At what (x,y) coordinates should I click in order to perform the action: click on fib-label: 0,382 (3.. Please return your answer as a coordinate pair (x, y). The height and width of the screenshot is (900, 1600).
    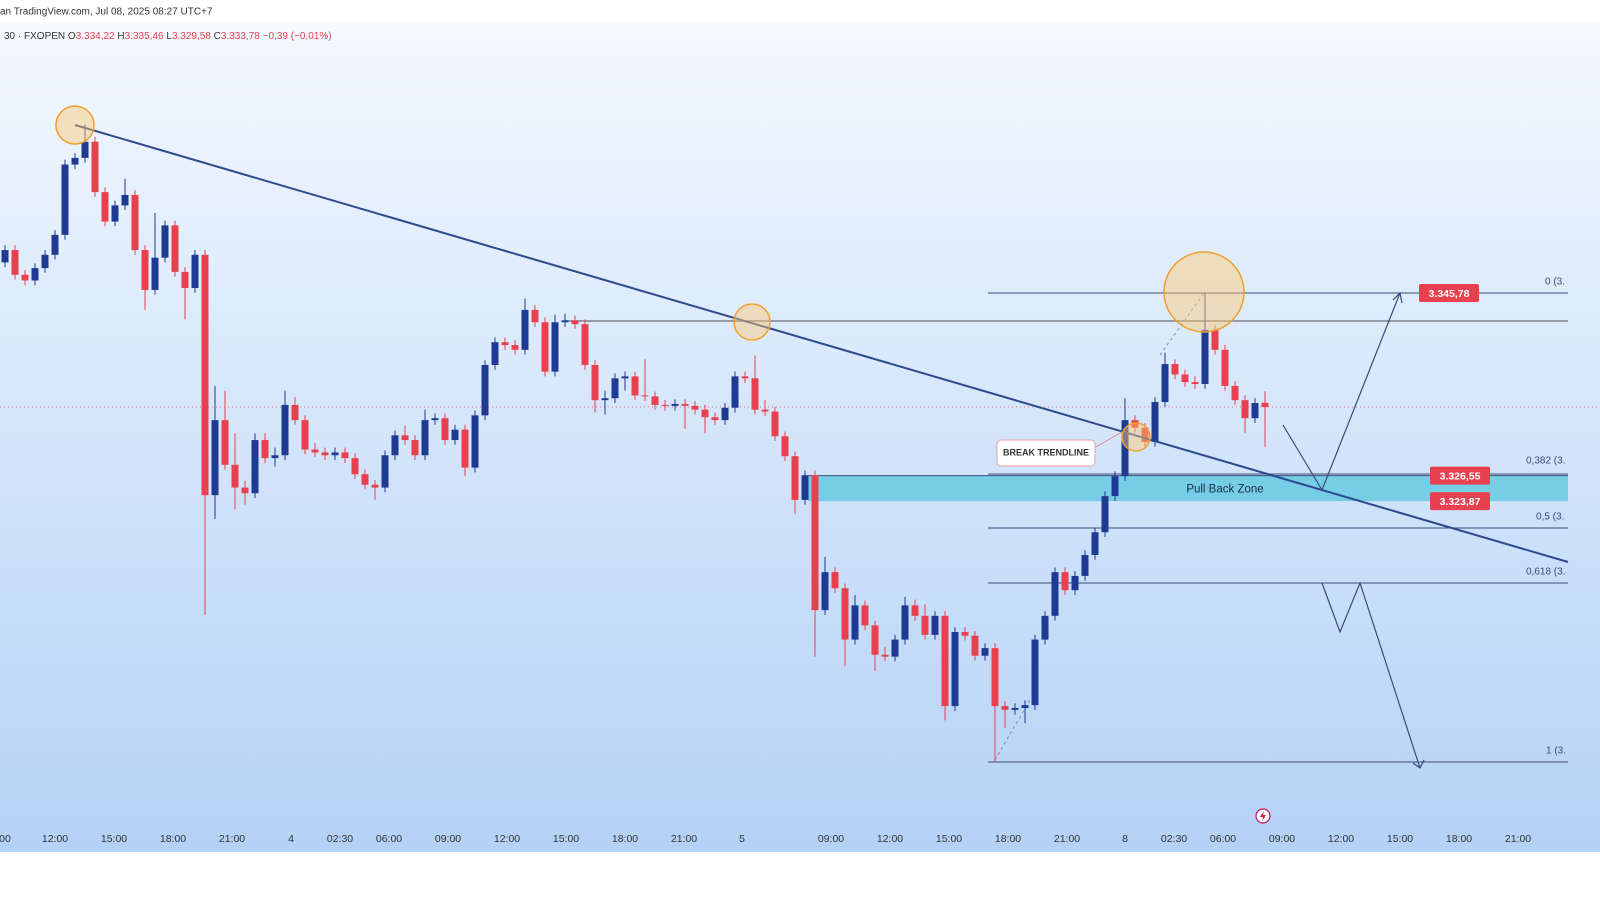
    Looking at the image, I should click on (1545, 461).